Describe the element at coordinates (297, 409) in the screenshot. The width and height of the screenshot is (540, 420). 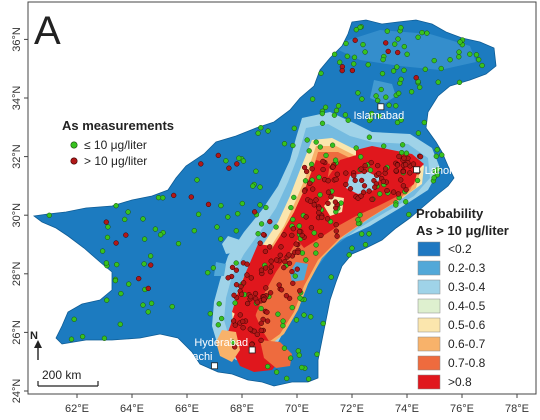
I see `lon-tick-label: 70°E` at that location.